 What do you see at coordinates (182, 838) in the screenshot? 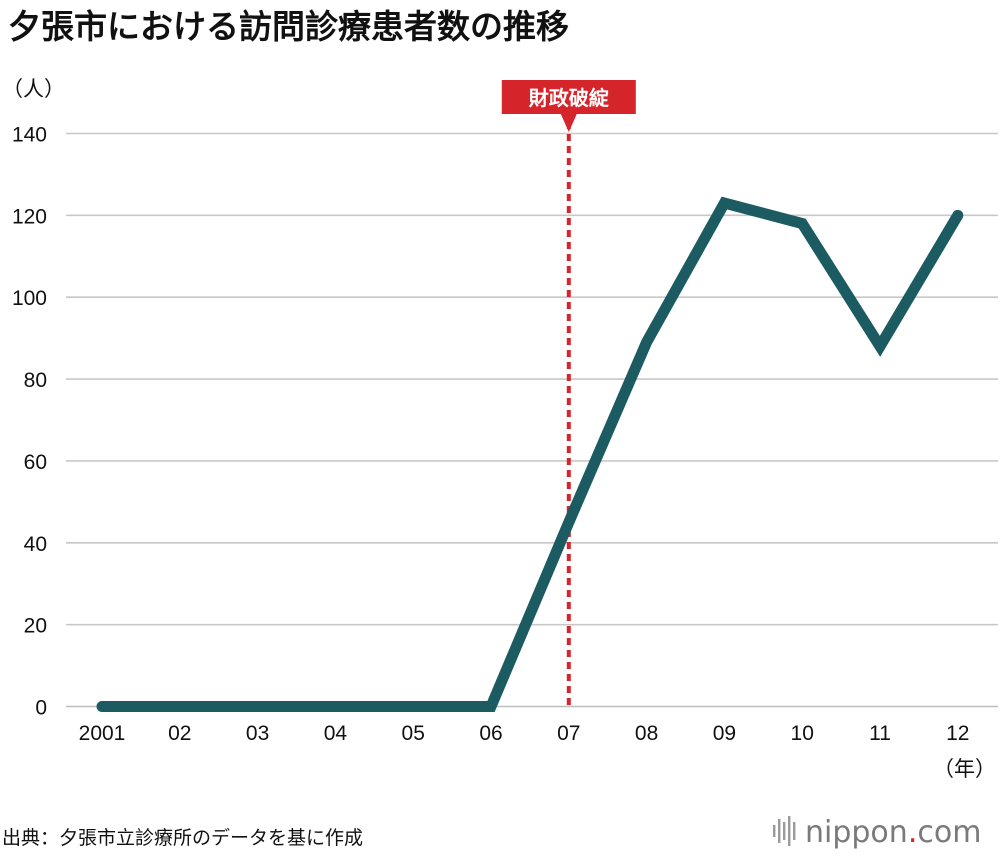
I see `source-note: 出典：夕張市立診療所のデータを基に作成` at bounding box center [182, 838].